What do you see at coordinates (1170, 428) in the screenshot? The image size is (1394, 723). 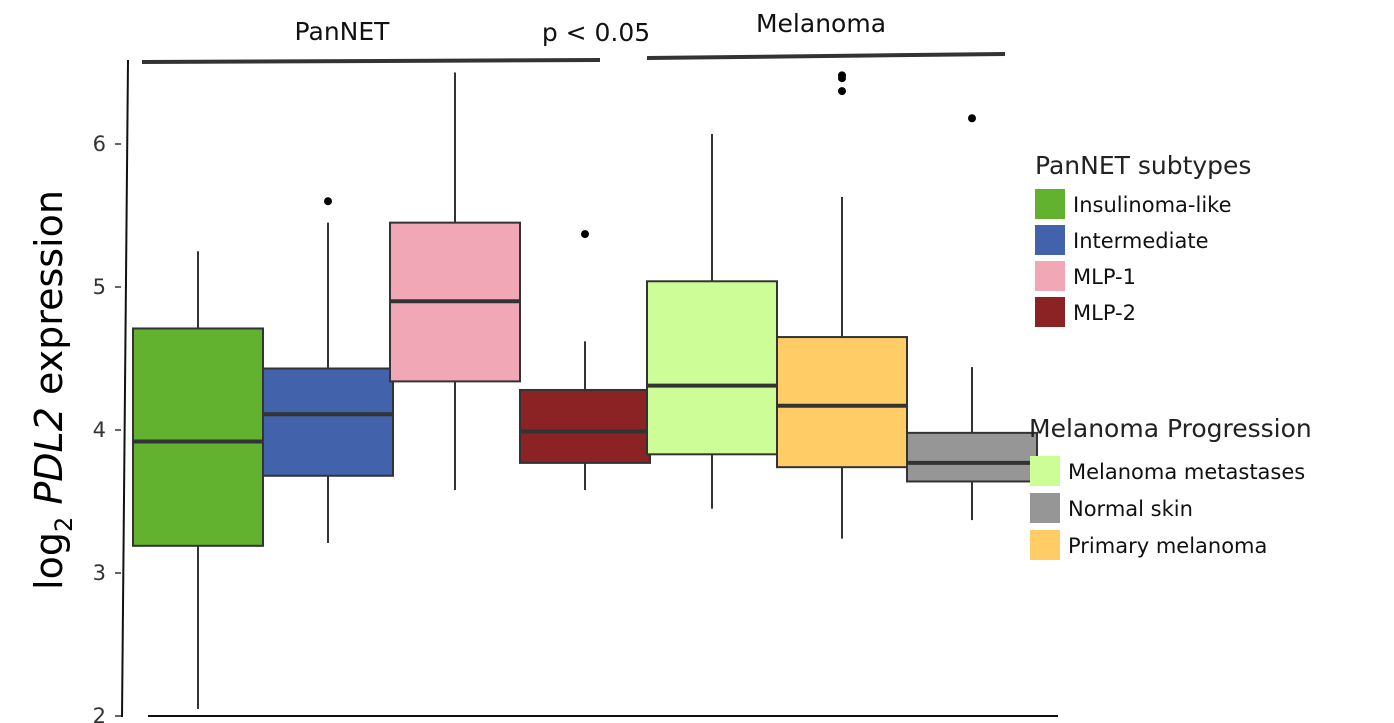 I see `legend-title: Melanoma Progression` at bounding box center [1170, 428].